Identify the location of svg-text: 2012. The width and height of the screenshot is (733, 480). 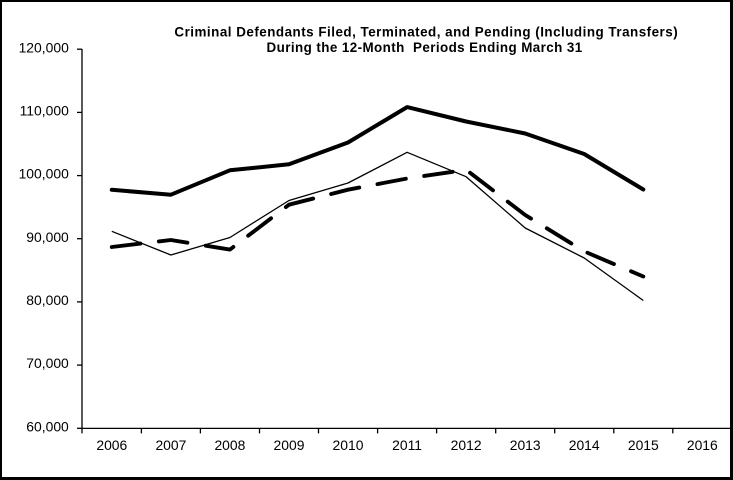
(466, 445).